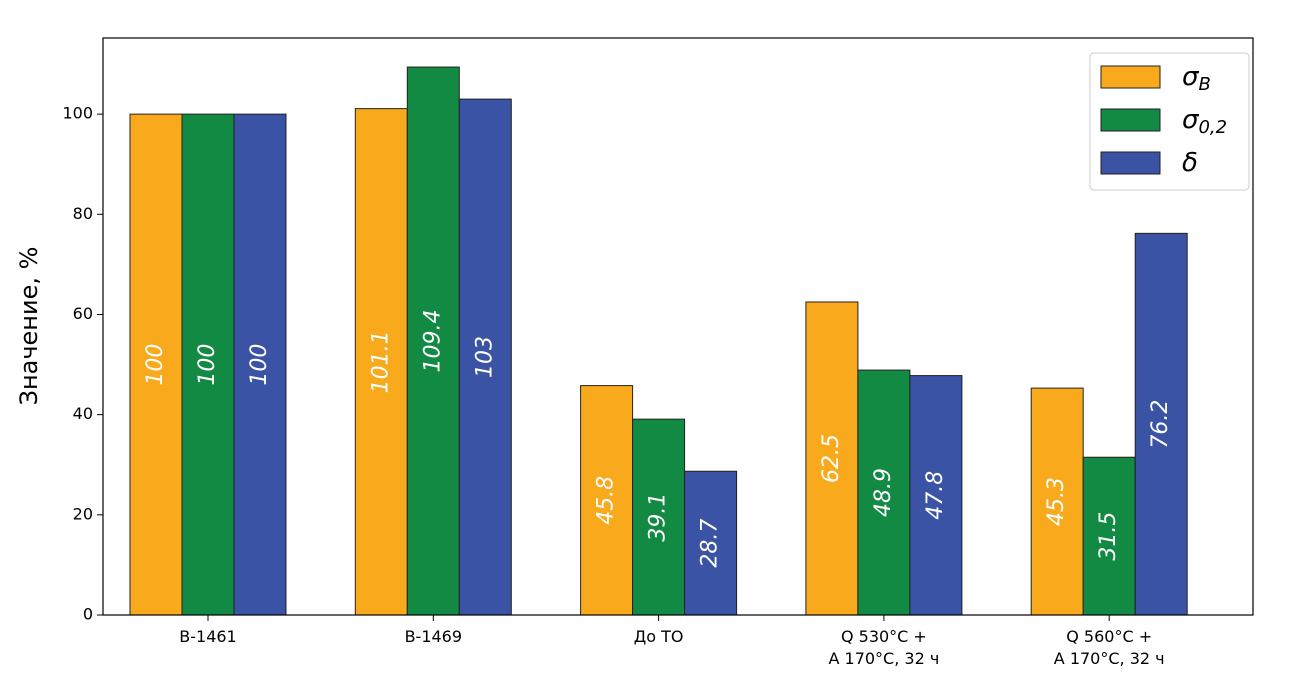  What do you see at coordinates (83, 413) in the screenshot?
I see `y-tick-label: 40` at bounding box center [83, 413].